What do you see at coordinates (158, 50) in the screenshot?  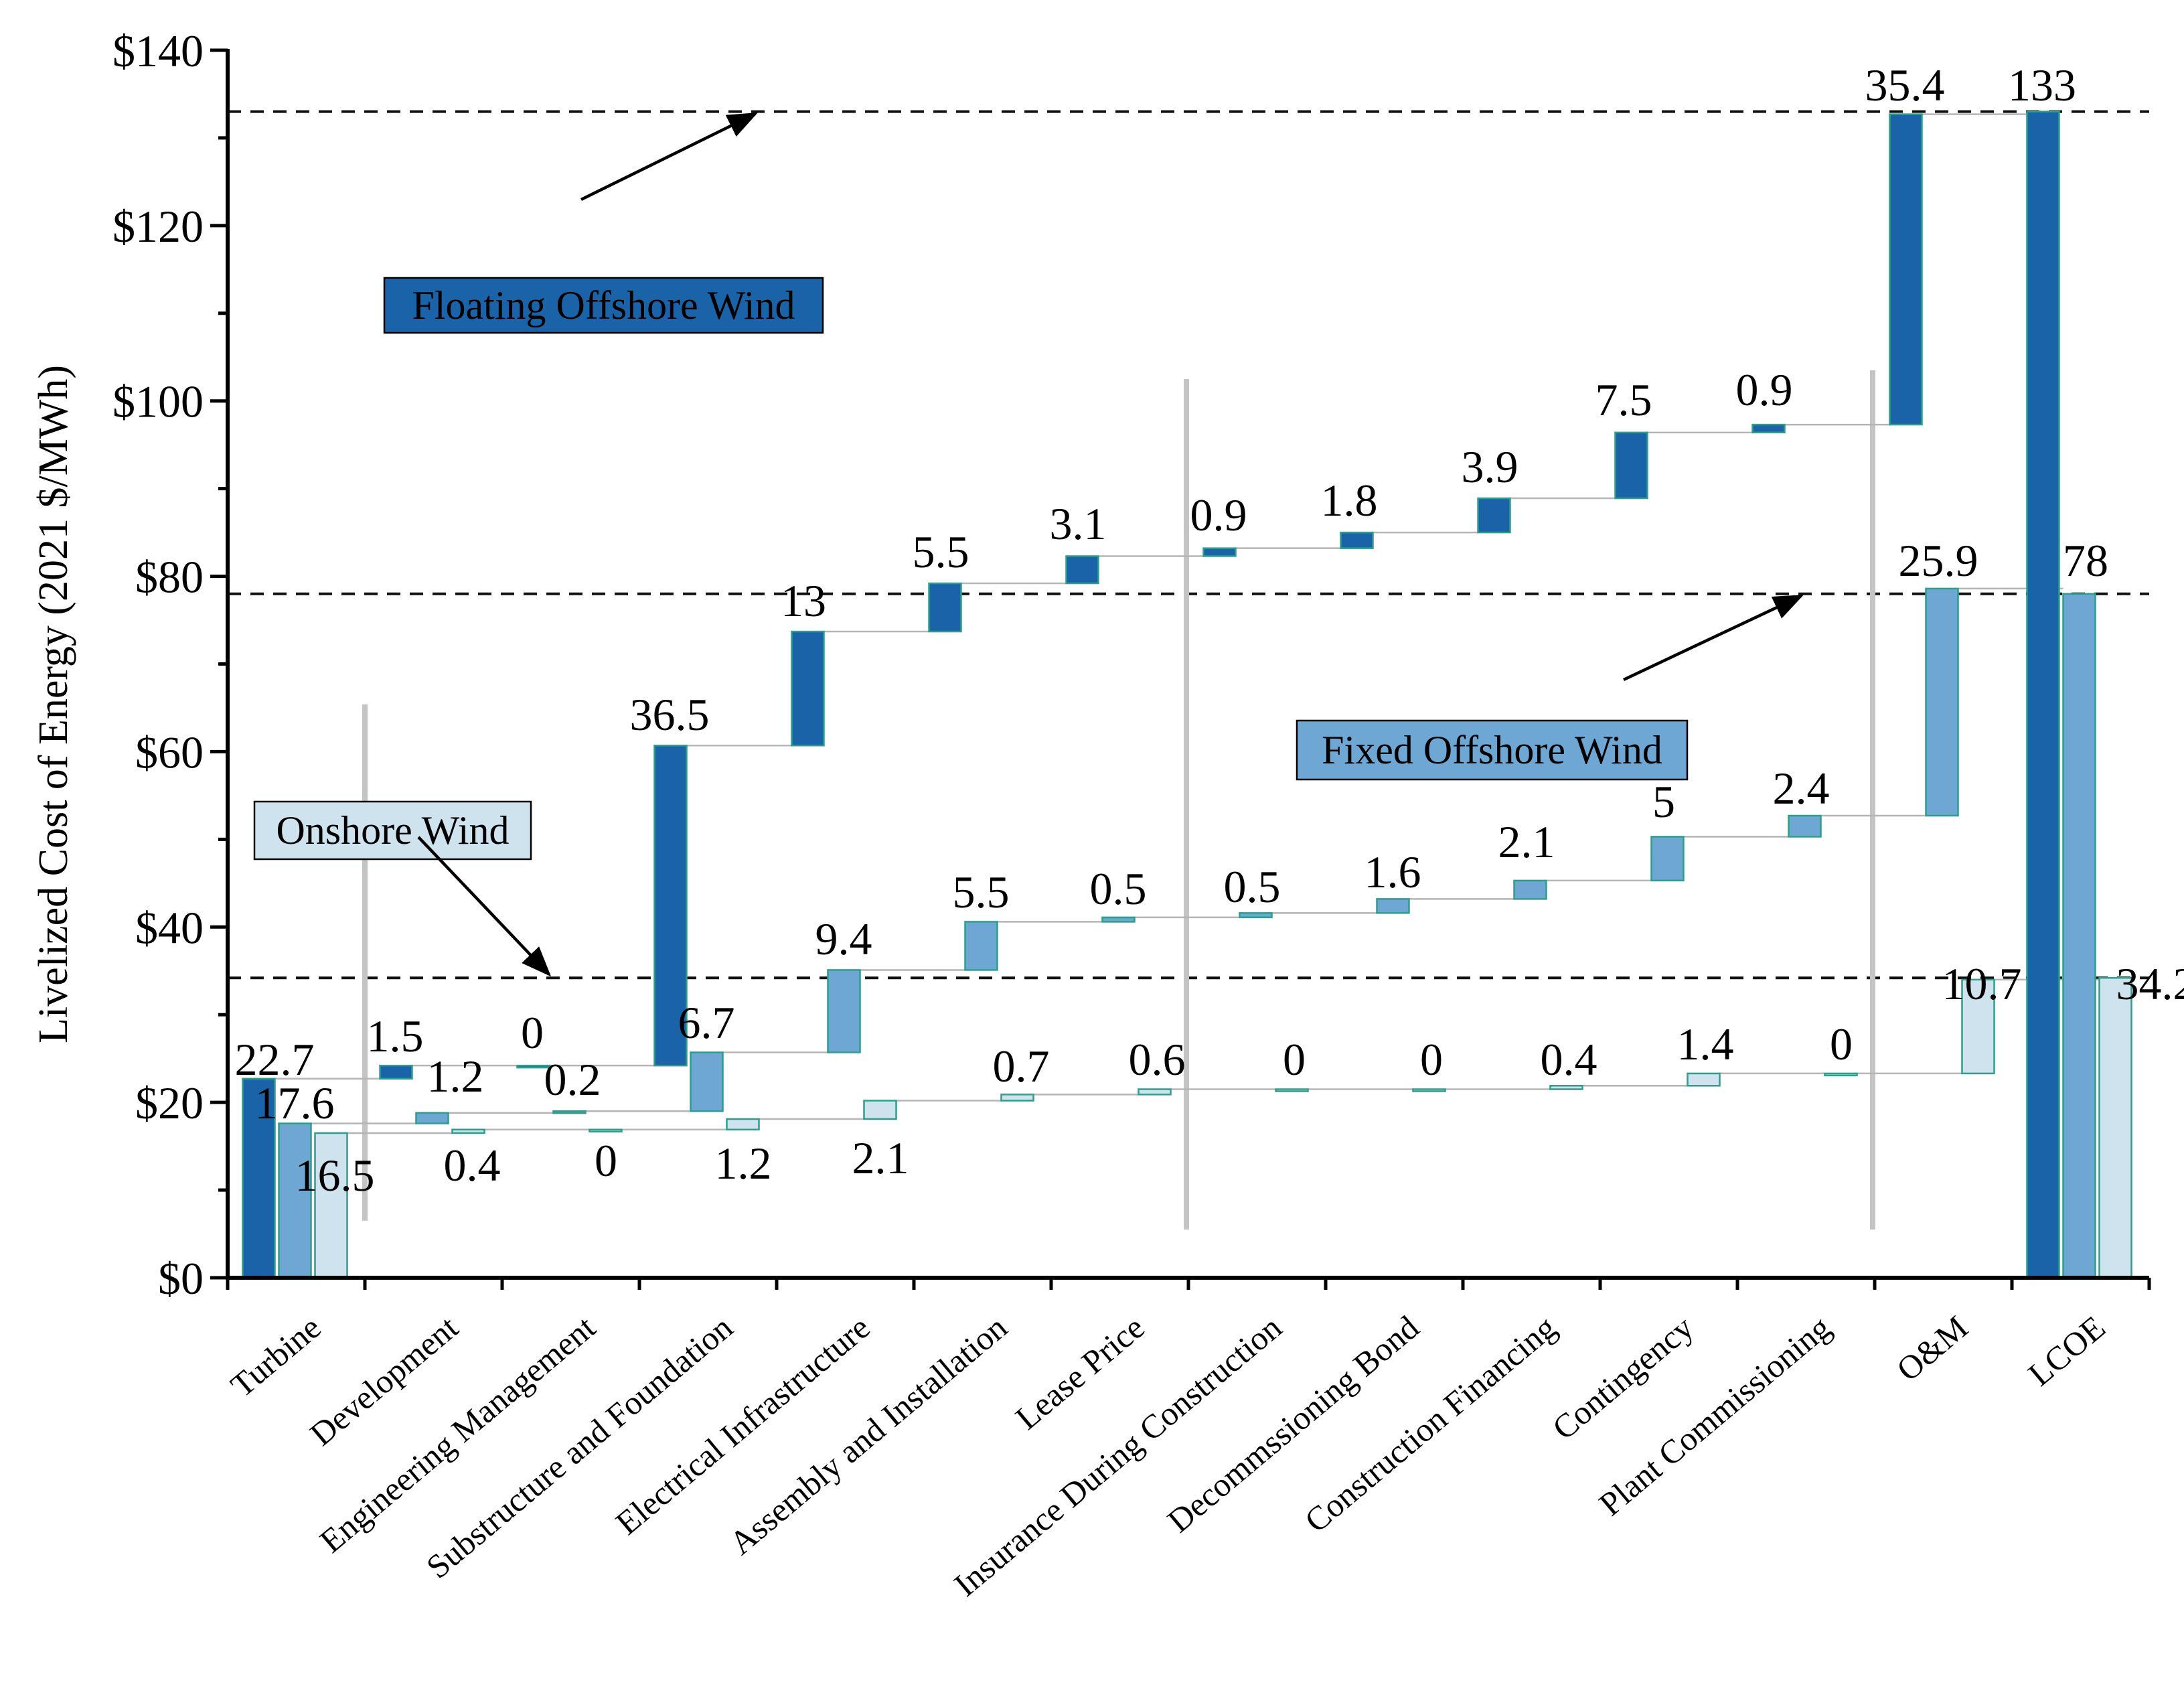 I see `y-tick-label: $140` at bounding box center [158, 50].